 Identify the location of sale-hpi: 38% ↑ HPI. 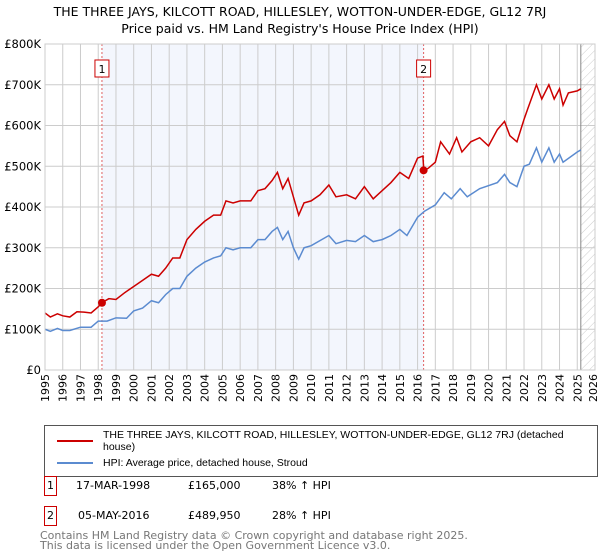
(301, 485).